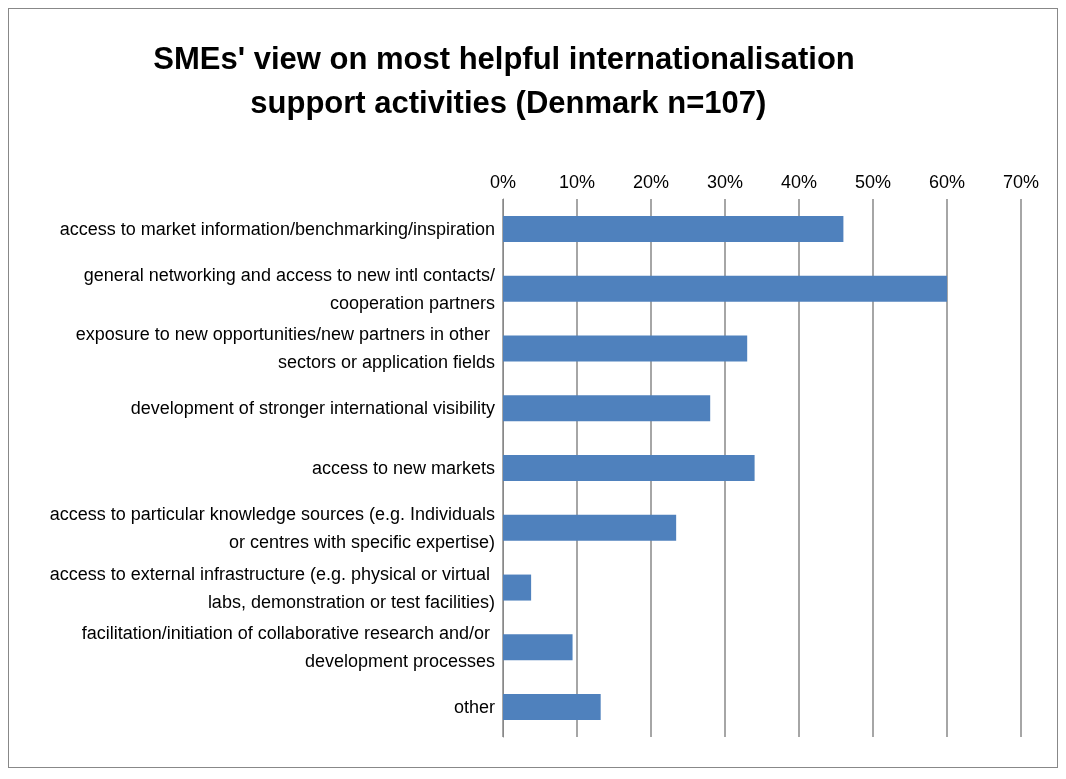 The image size is (1066, 779). I want to click on y-tick-label: access to external infrastructure (e.g. physical or virtual labs, demonstration or test facilities), so click(272, 587).